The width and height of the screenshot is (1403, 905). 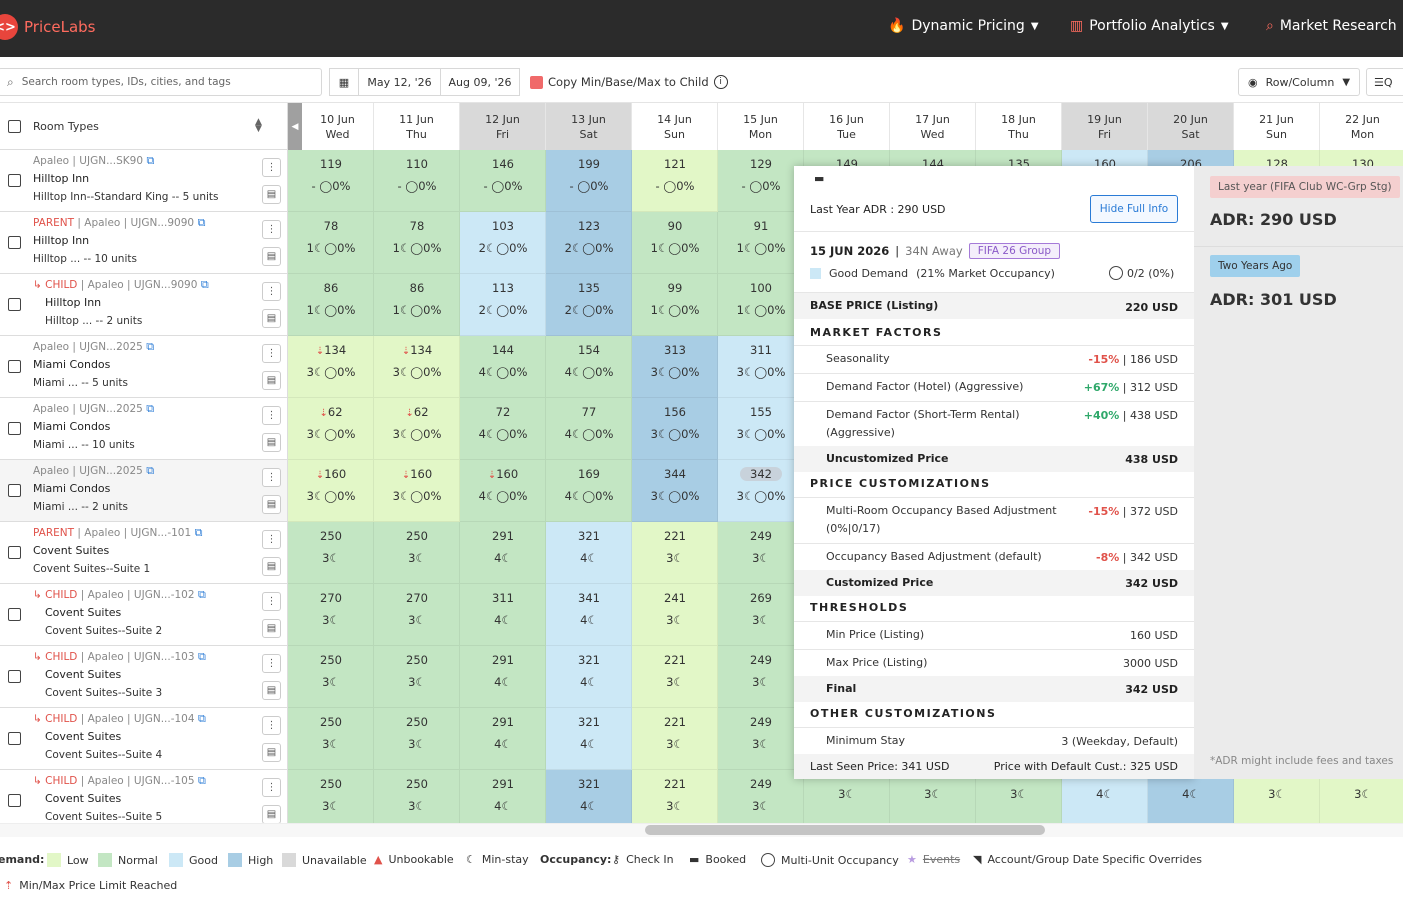 I want to click on price-cell: ⇣160 3☾◯0%, so click(x=417, y=491).